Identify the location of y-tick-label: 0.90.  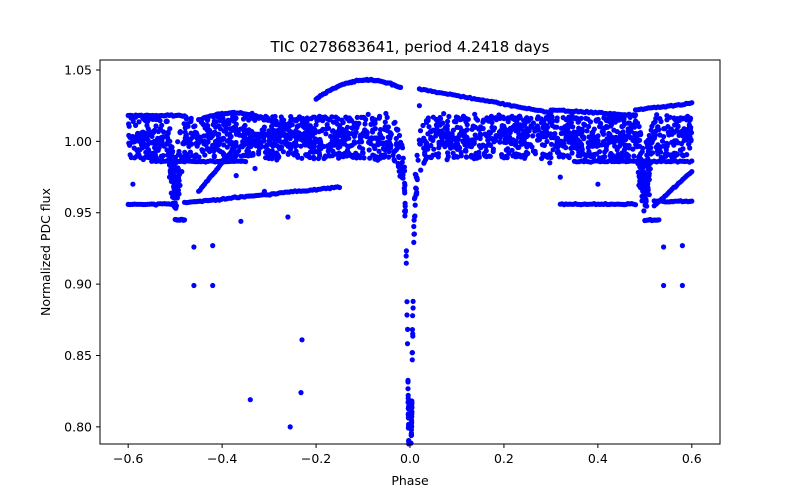
(78, 284).